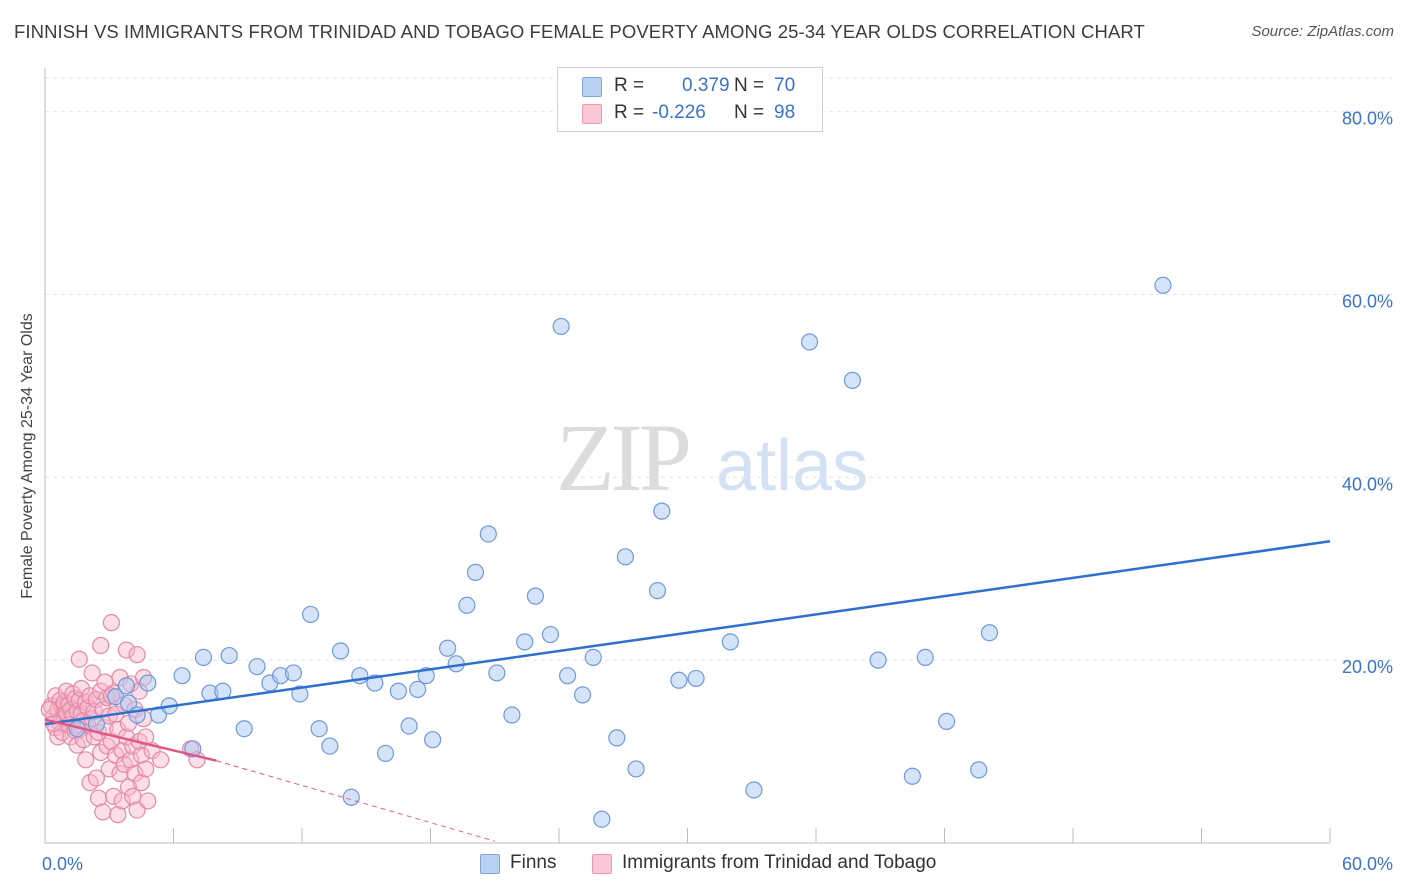 The height and width of the screenshot is (892, 1406). What do you see at coordinates (629, 85) in the screenshot?
I see `finns-r-label: R =` at bounding box center [629, 85].